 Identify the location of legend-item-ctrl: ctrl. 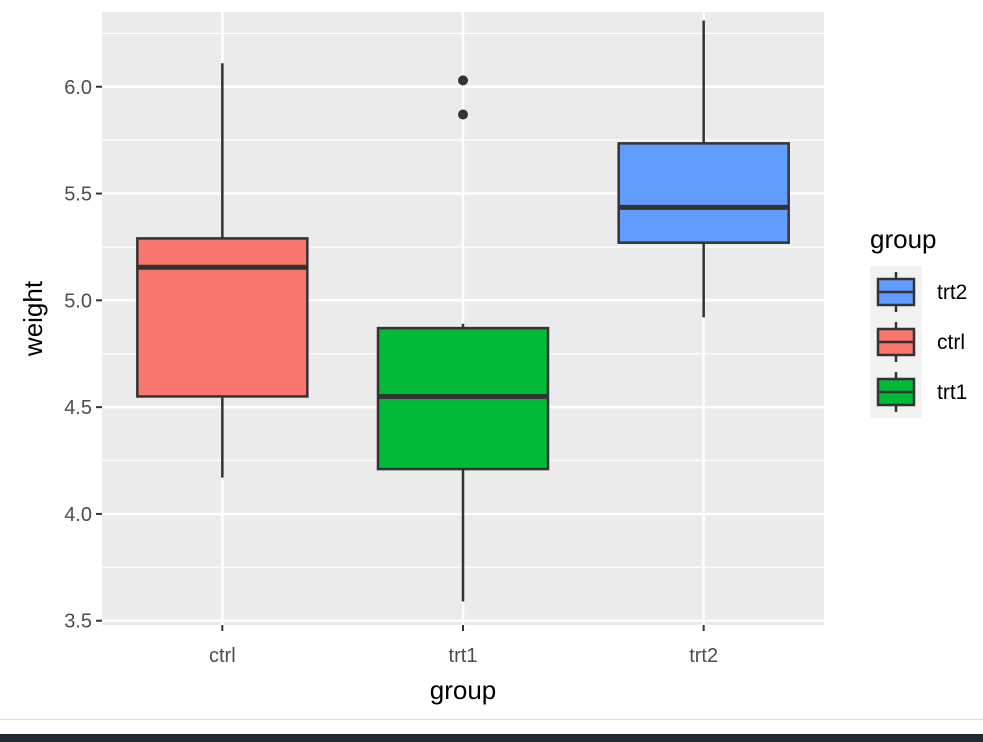
(920, 342).